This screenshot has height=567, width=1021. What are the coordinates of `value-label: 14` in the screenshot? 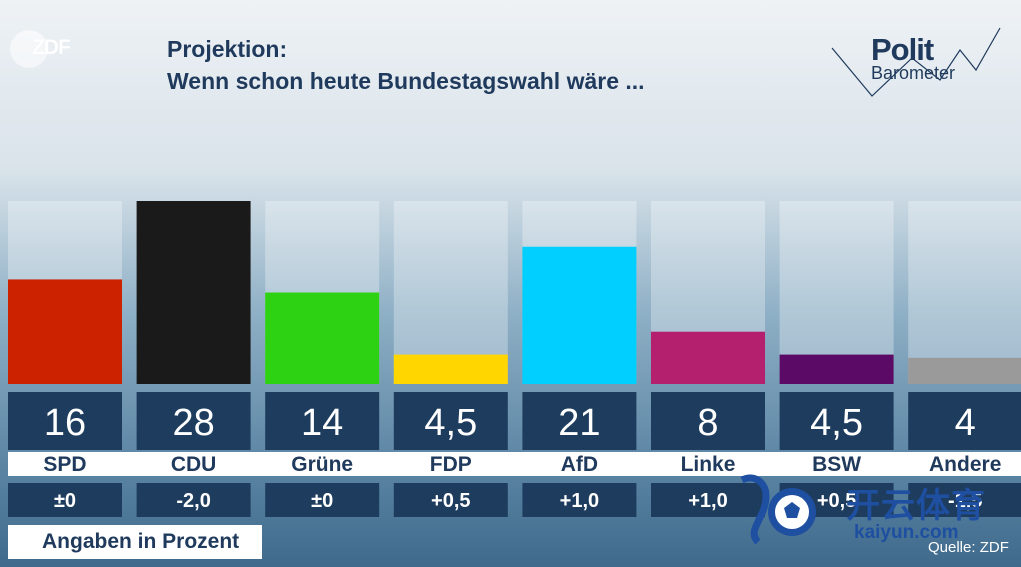 It's located at (322, 423).